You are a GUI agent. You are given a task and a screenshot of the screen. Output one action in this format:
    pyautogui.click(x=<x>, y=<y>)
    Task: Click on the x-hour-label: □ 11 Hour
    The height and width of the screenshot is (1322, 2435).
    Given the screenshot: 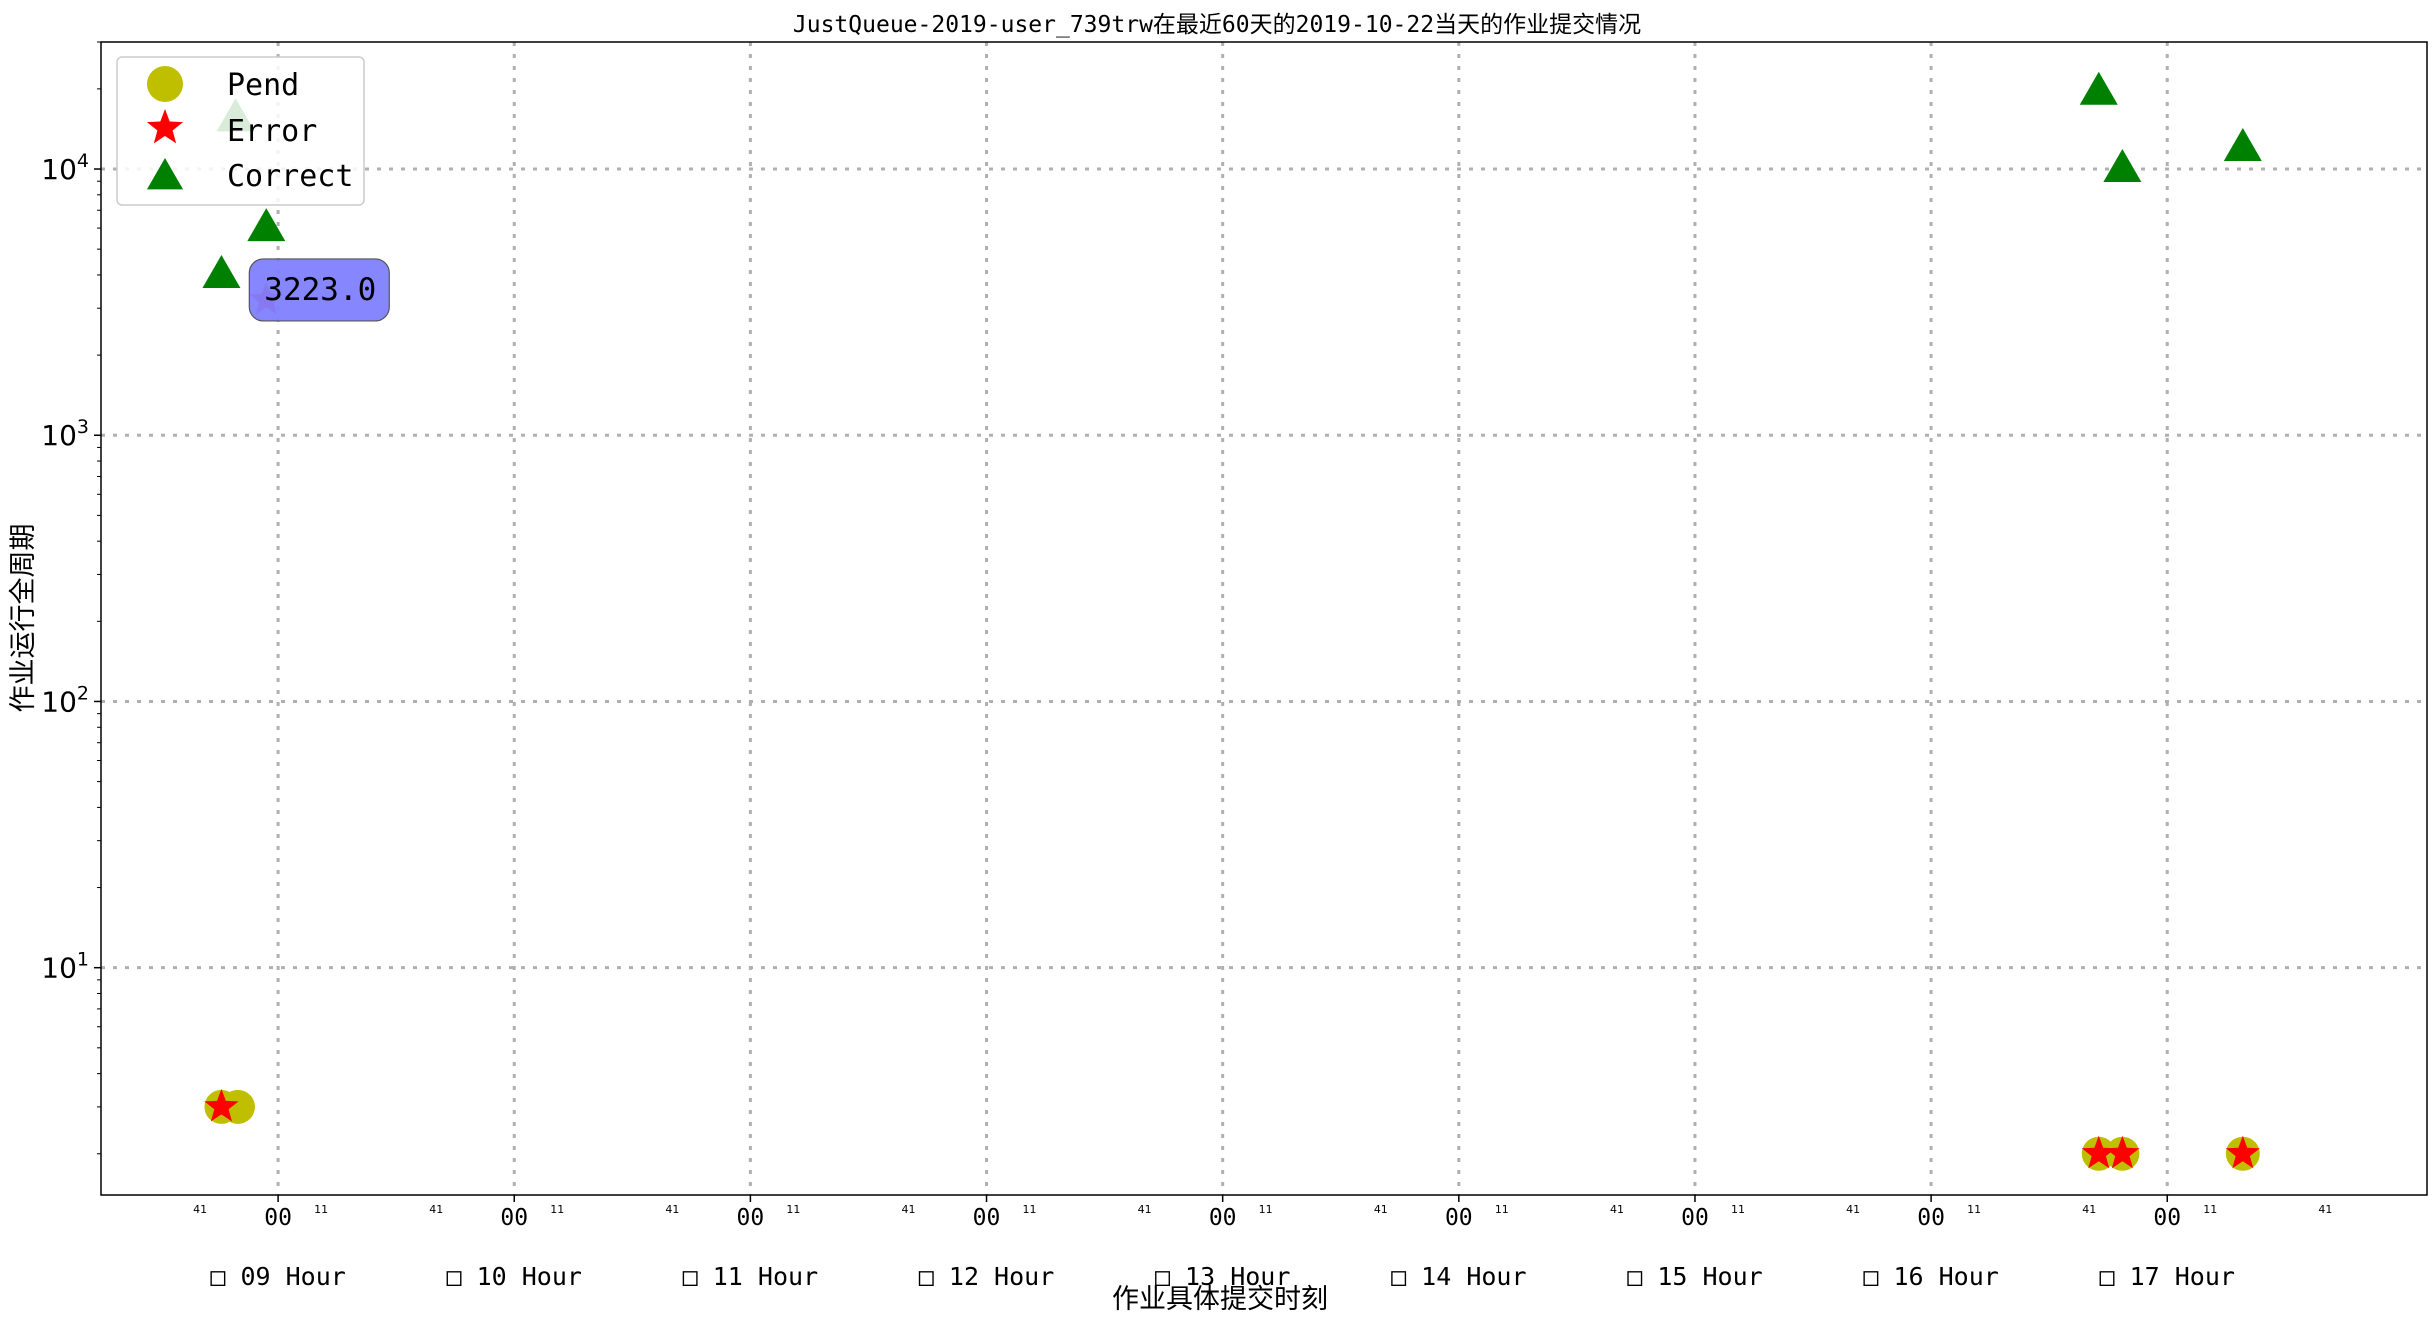 What is the action you would take?
    pyautogui.click(x=750, y=1276)
    